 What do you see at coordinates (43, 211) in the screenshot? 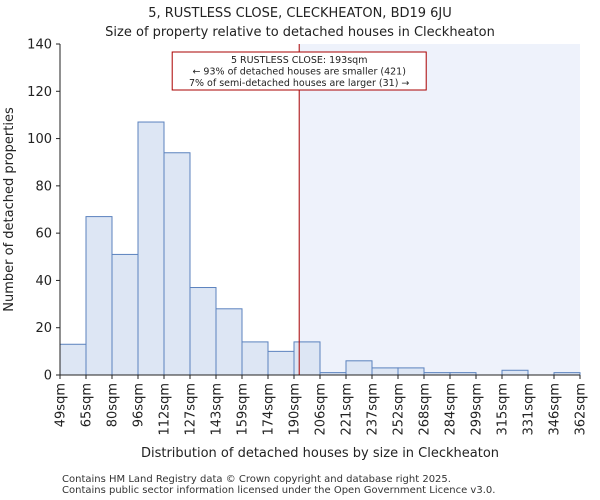
I see `y-axis-ticks: 0 20 40 60 80 100 120 140` at bounding box center [43, 211].